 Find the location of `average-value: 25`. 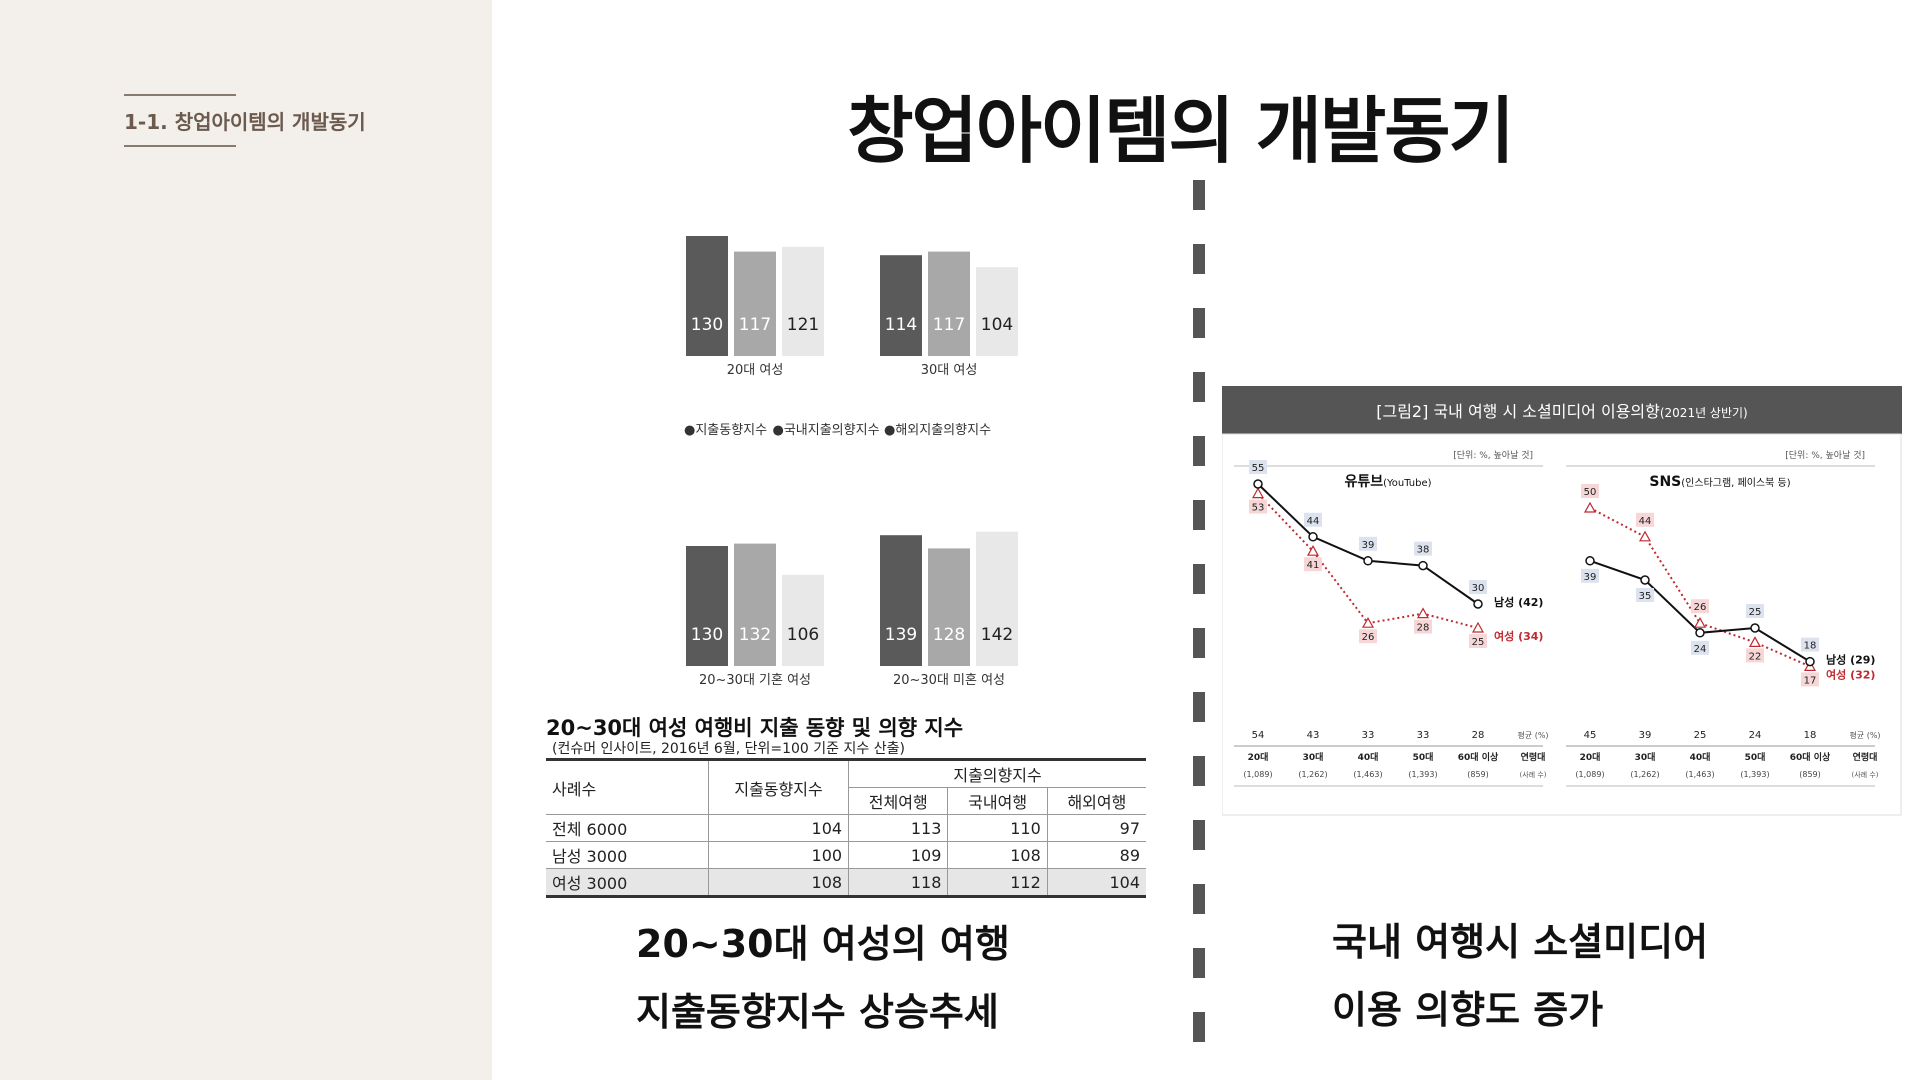

average-value: 25 is located at coordinates (1700, 735).